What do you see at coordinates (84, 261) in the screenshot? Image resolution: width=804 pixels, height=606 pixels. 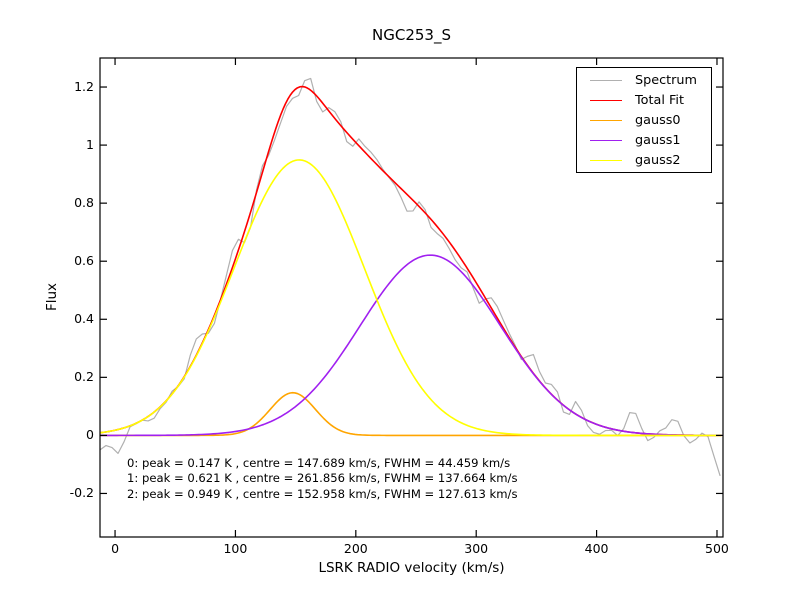 I see `y-tick-label: 0.6` at bounding box center [84, 261].